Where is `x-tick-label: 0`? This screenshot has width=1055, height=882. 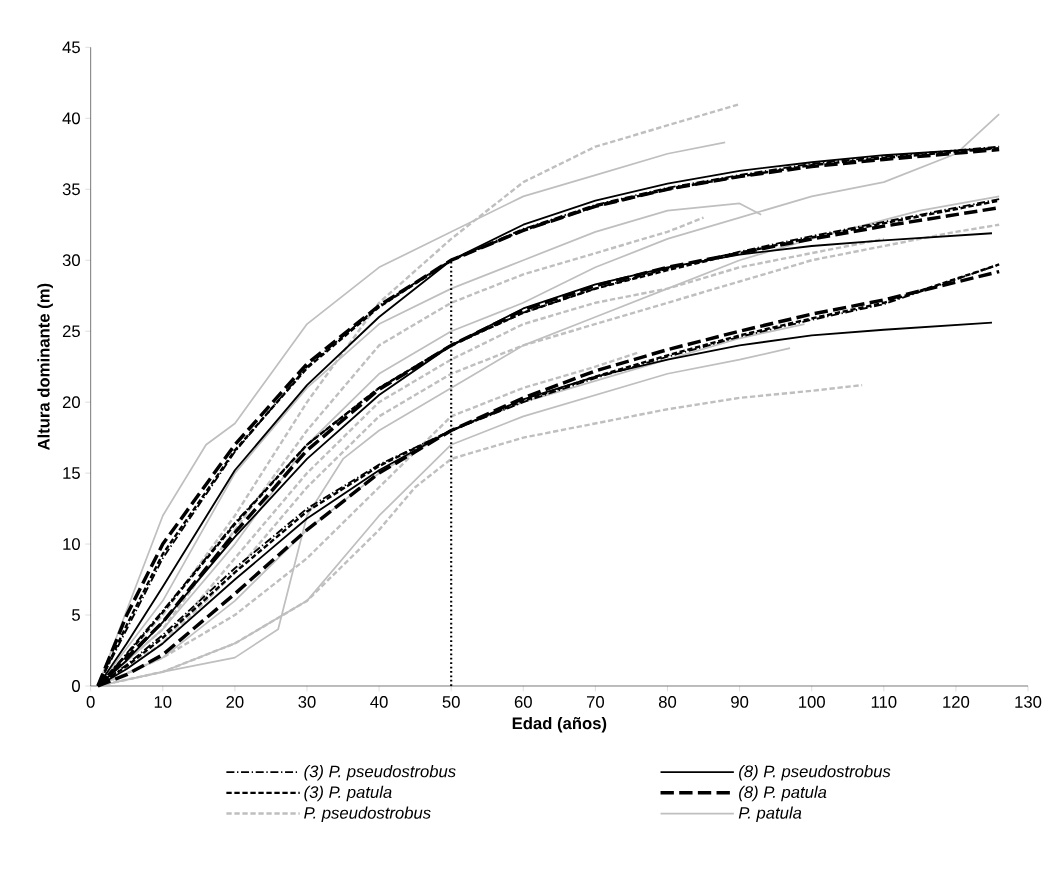
x-tick-label: 0 is located at coordinates (90, 702).